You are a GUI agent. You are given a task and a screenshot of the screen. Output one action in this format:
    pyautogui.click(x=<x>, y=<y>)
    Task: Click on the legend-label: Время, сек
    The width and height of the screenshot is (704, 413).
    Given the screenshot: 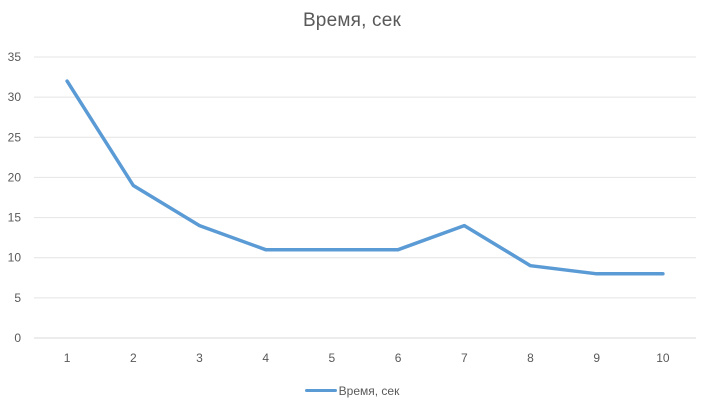 What is the action you would take?
    pyautogui.click(x=369, y=390)
    